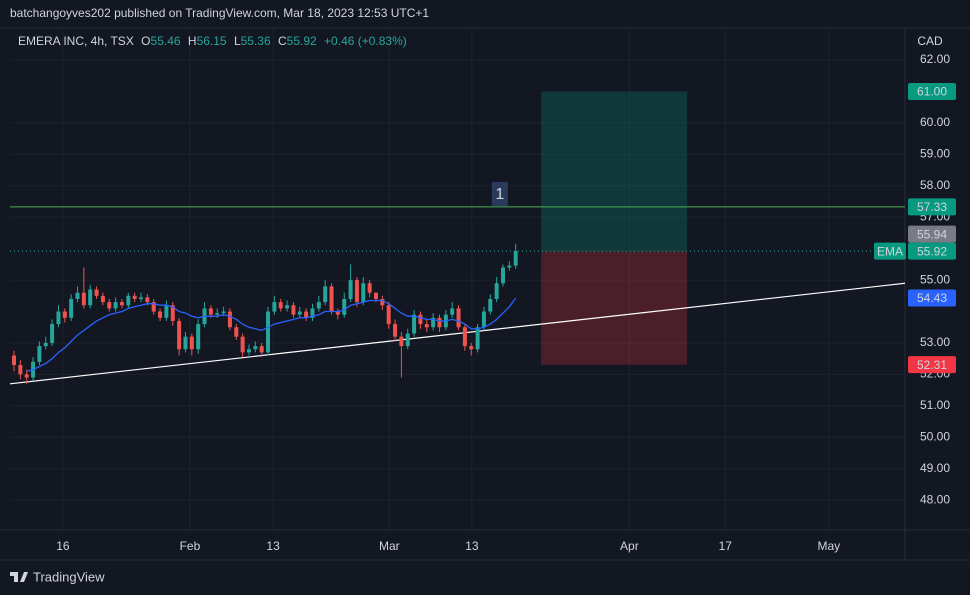  I want to click on brand: TradingView, so click(69, 576).